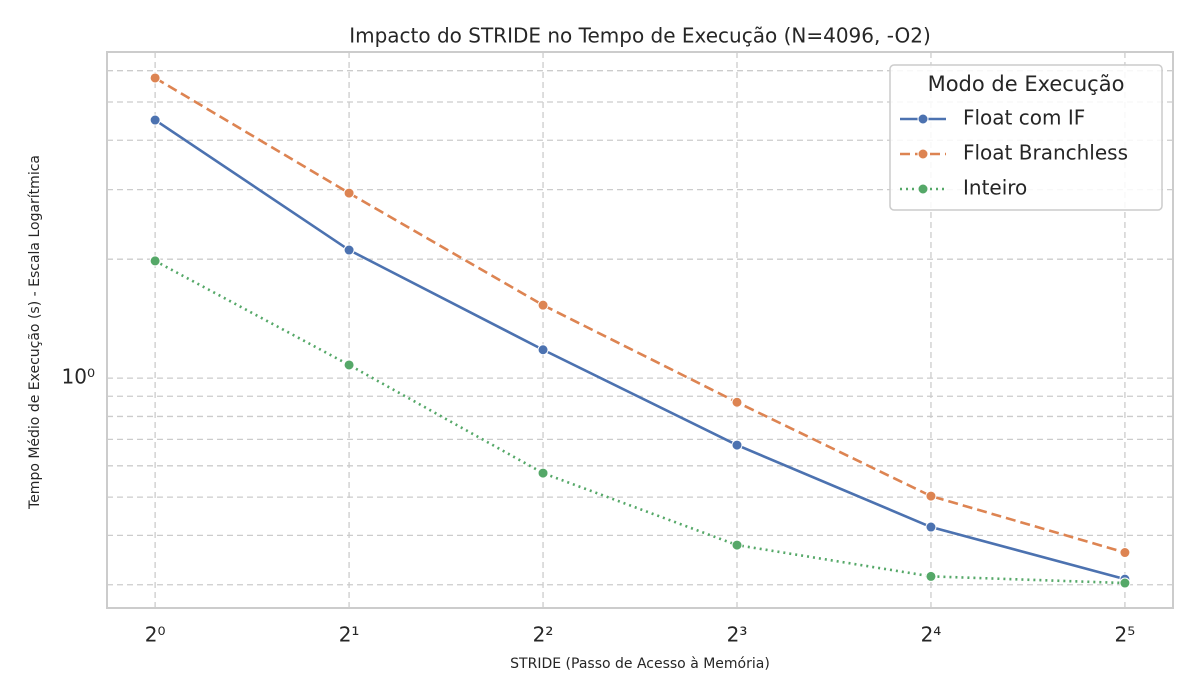  What do you see at coordinates (640, 664) in the screenshot?
I see `x-axis-label: STRIDE (Passo de Acesso à Memória)` at bounding box center [640, 664].